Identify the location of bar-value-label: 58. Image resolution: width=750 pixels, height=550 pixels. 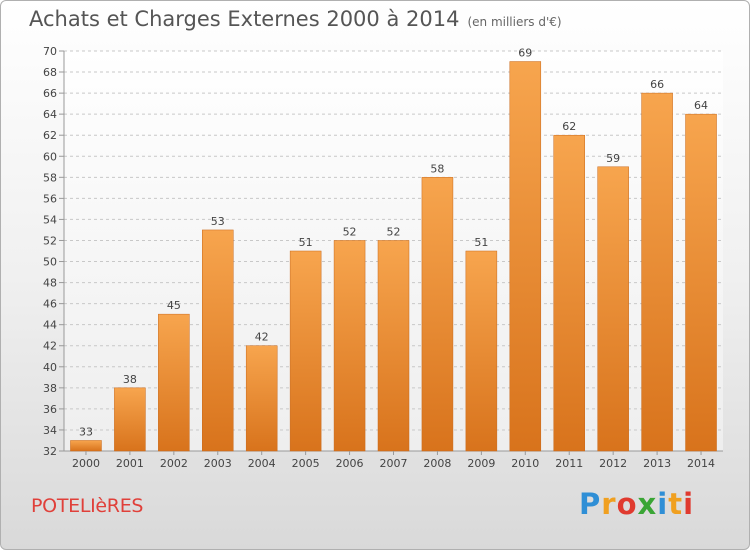
(437, 168).